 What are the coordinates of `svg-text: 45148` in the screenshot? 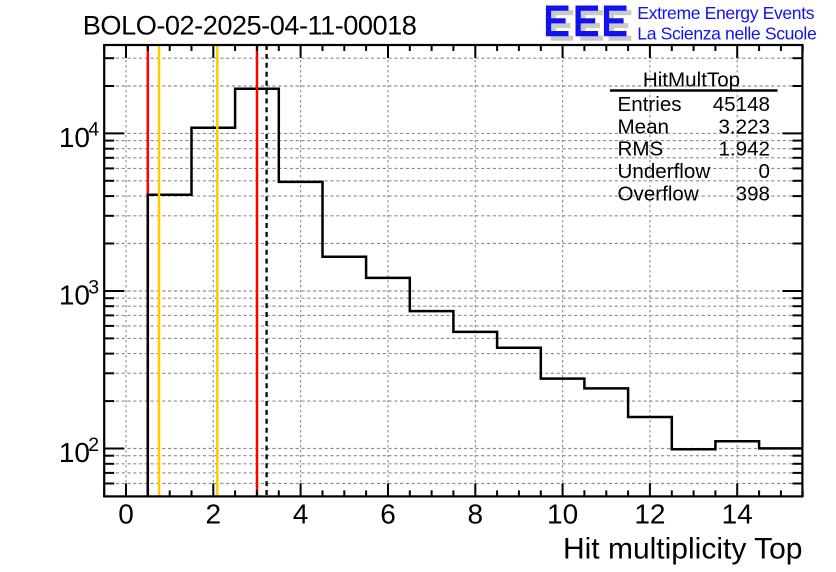 It's located at (741, 104).